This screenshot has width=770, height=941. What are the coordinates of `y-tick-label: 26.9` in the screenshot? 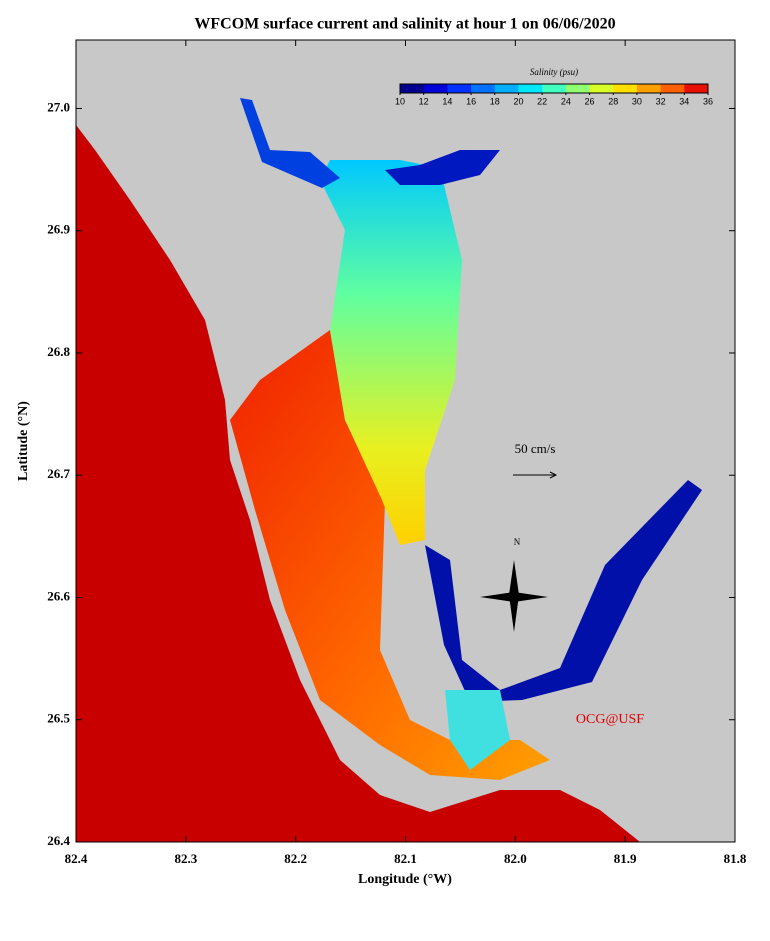 It's located at (58, 229).